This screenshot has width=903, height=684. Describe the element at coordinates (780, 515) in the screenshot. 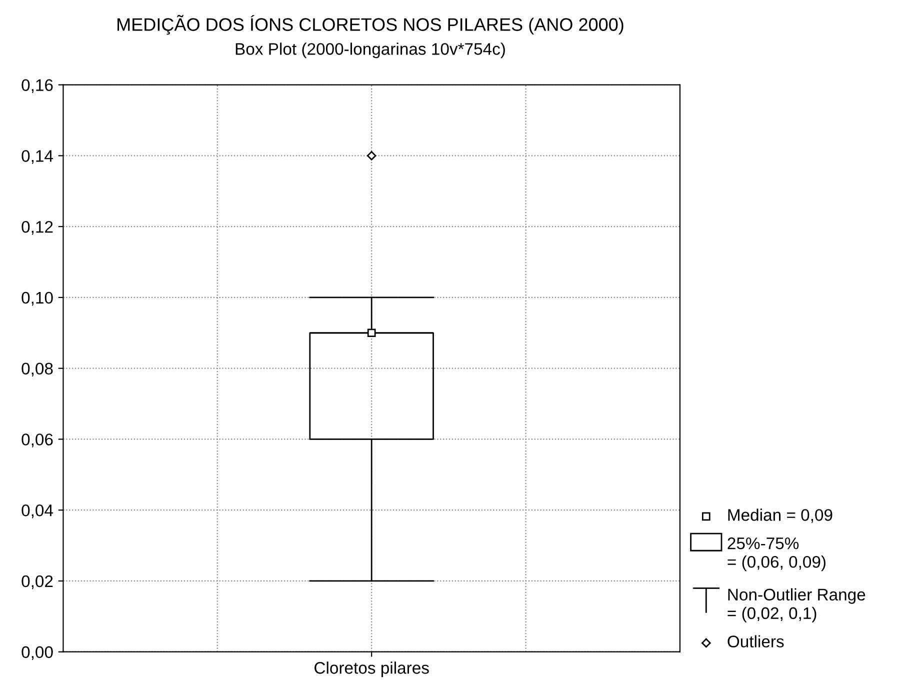

I see `text: Median = 0,09` at that location.